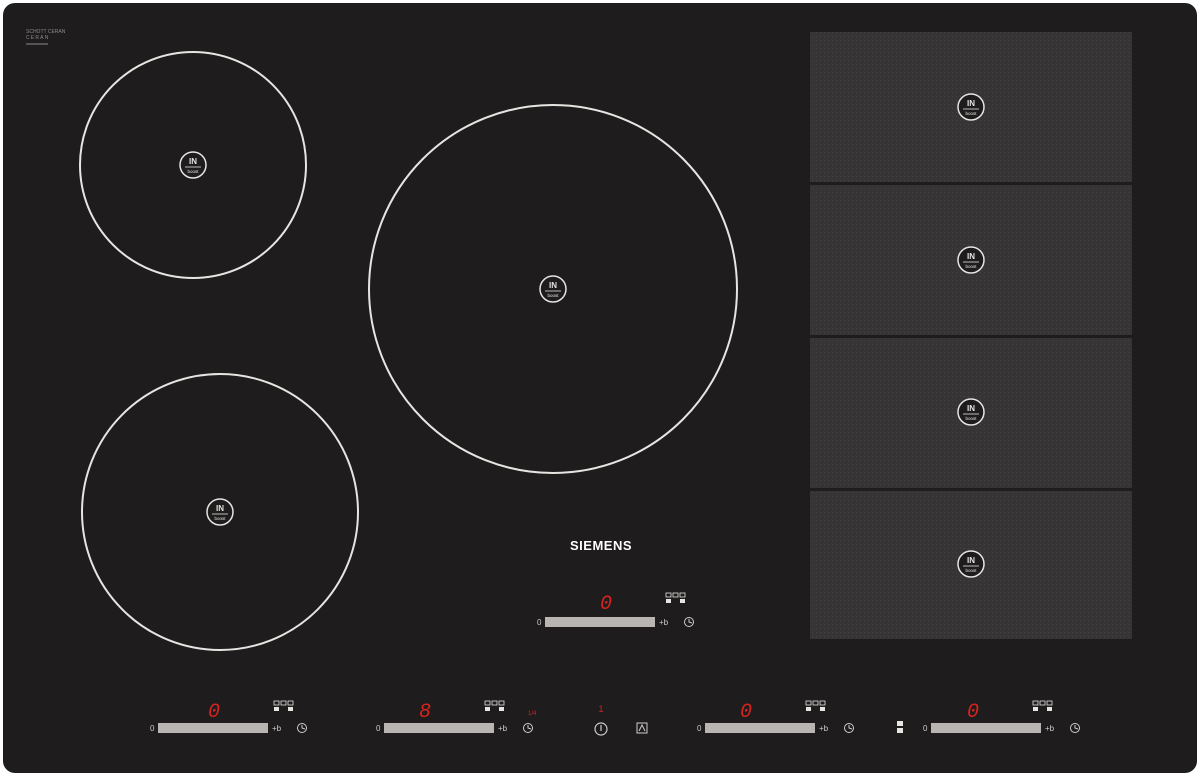 The image size is (1200, 776). Describe the element at coordinates (456, 716) in the screenshot. I see `control-group-front-mid: 8 1/4 0 +b` at that location.